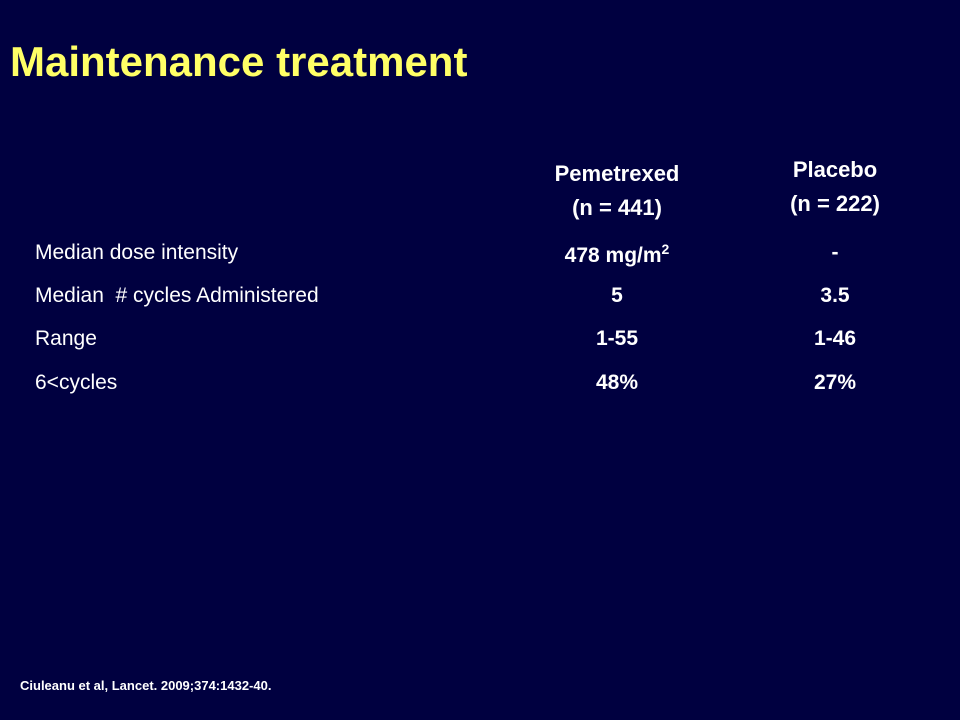 The width and height of the screenshot is (960, 720). I want to click on cell-value: 478 mg/m2, so click(617, 254).